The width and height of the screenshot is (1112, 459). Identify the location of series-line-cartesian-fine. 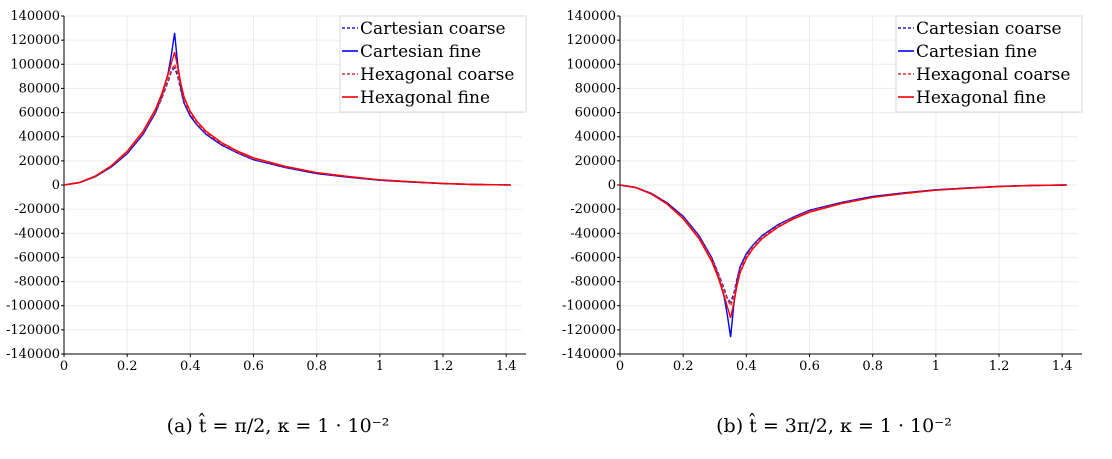
(843, 261).